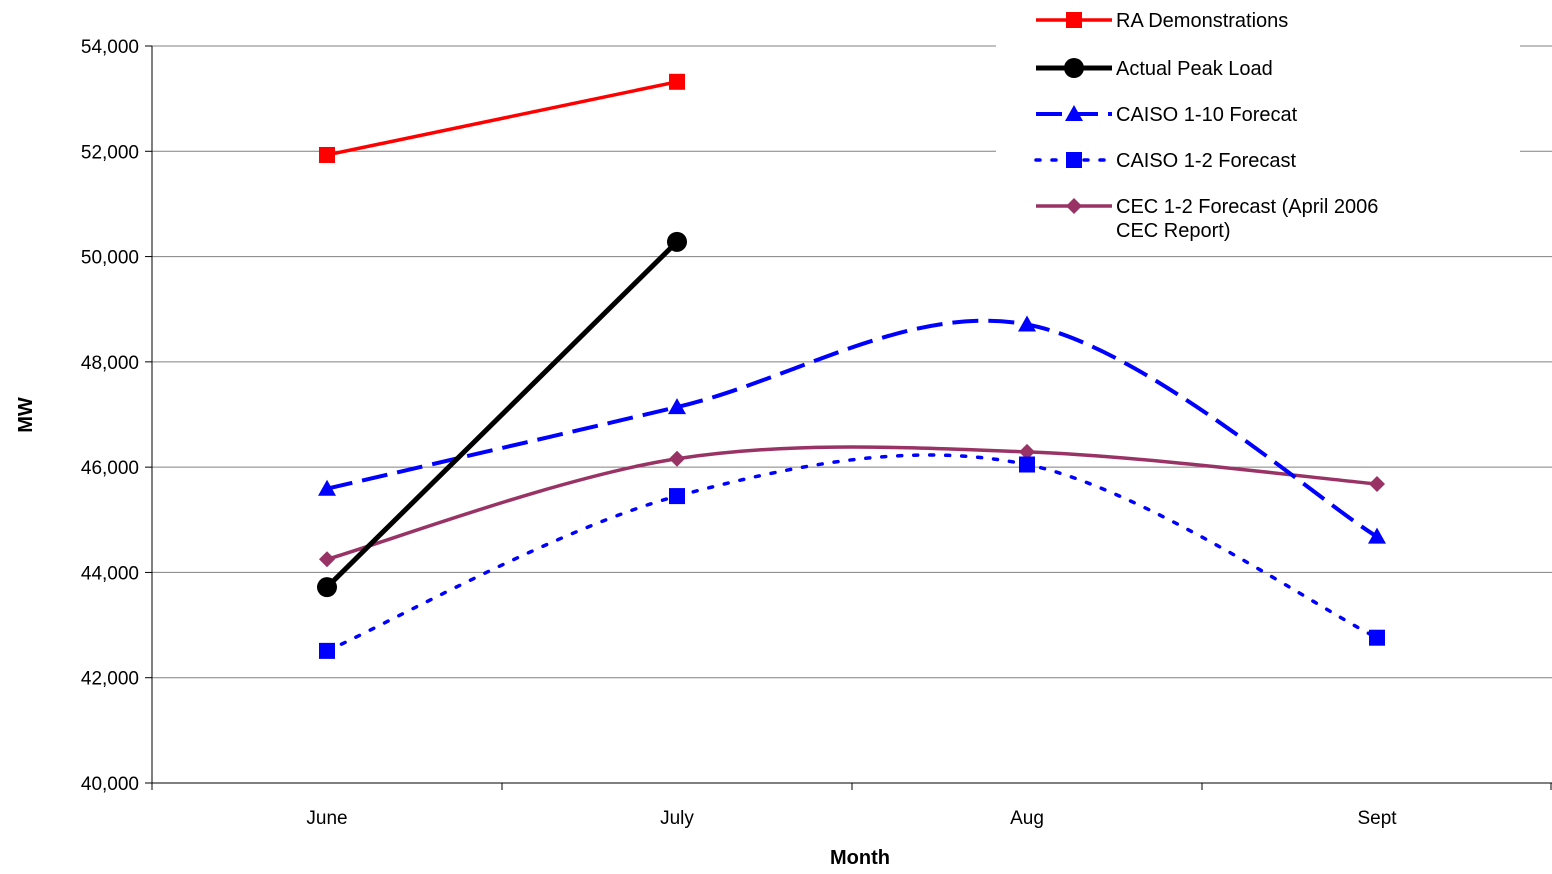  Describe the element at coordinates (110, 573) in the screenshot. I see `y-tick-label: 44,000` at that location.